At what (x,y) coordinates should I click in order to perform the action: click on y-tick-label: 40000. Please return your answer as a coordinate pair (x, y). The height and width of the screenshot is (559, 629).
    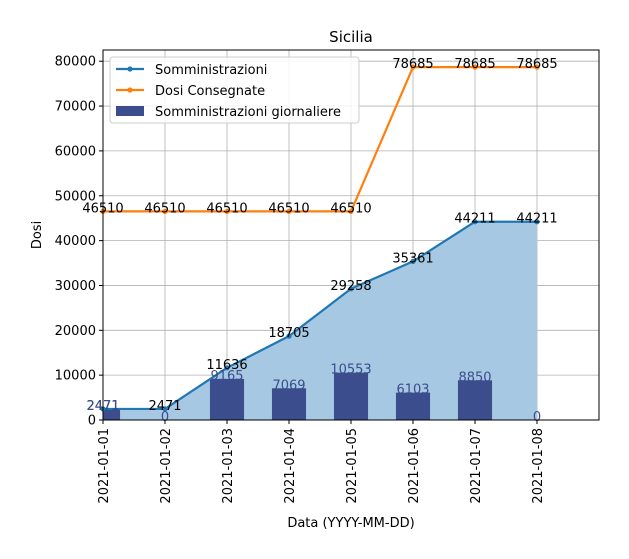
    Looking at the image, I should click on (75, 241).